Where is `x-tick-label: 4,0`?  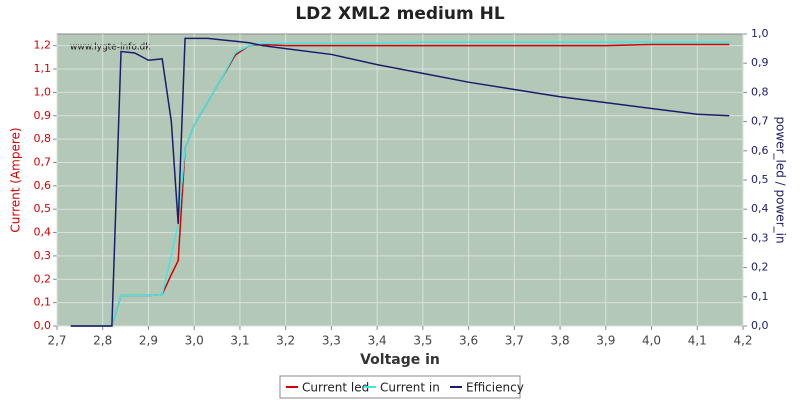
x-tick-label: 4,0 is located at coordinates (651, 341).